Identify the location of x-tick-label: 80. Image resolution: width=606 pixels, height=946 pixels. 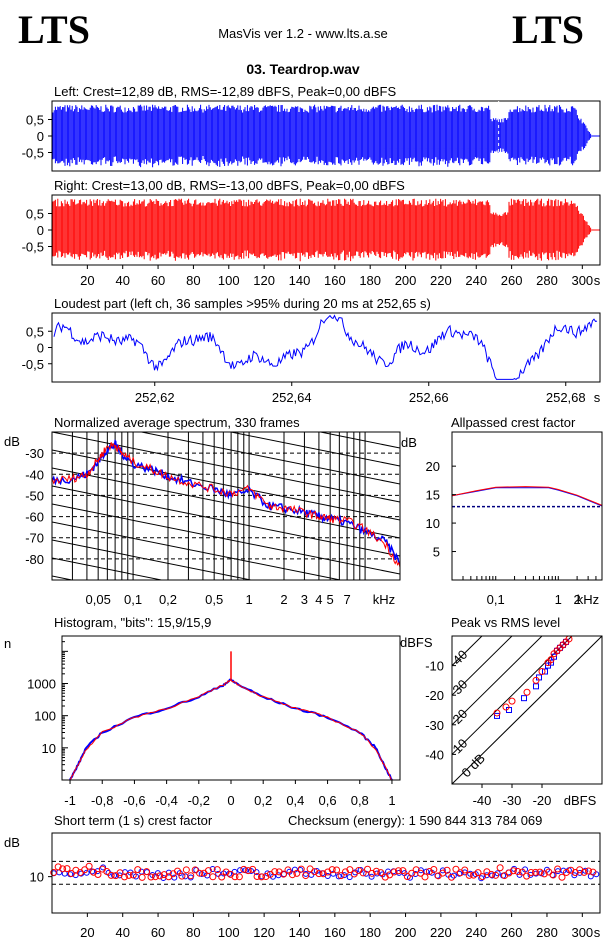
(193, 932).